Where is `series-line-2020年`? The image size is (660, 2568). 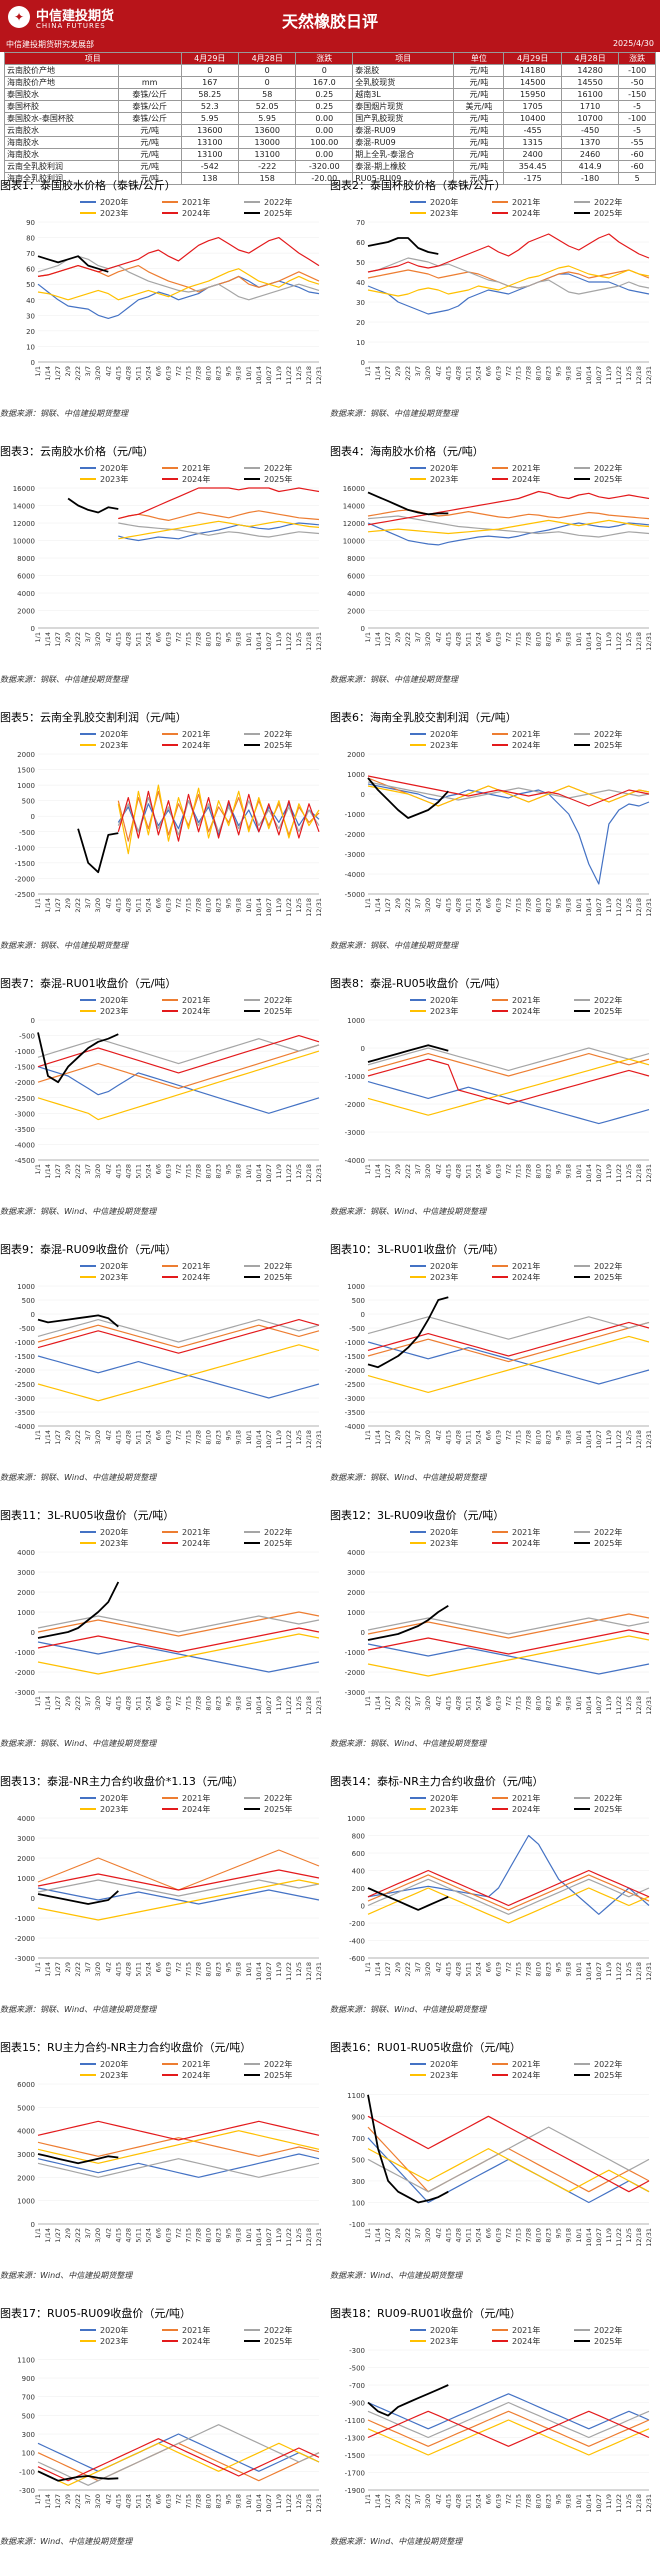
series-line-2020年 is located at coordinates (178, 2165).